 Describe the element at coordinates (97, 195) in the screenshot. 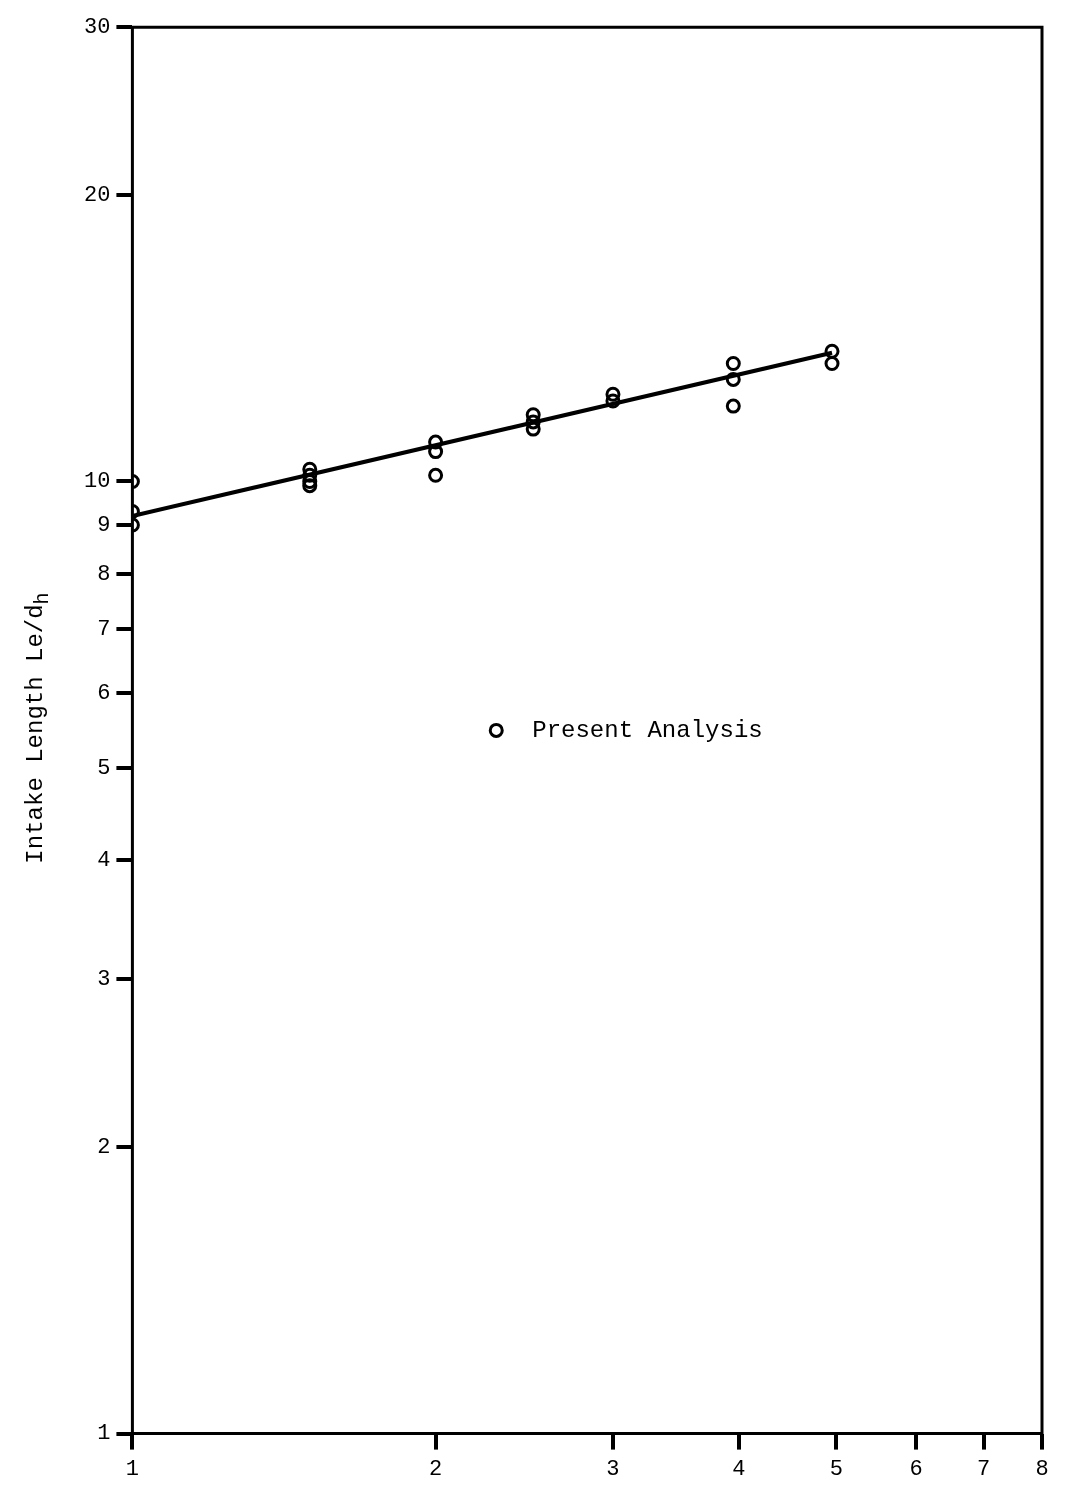

I see `y-tick-label: 20` at that location.